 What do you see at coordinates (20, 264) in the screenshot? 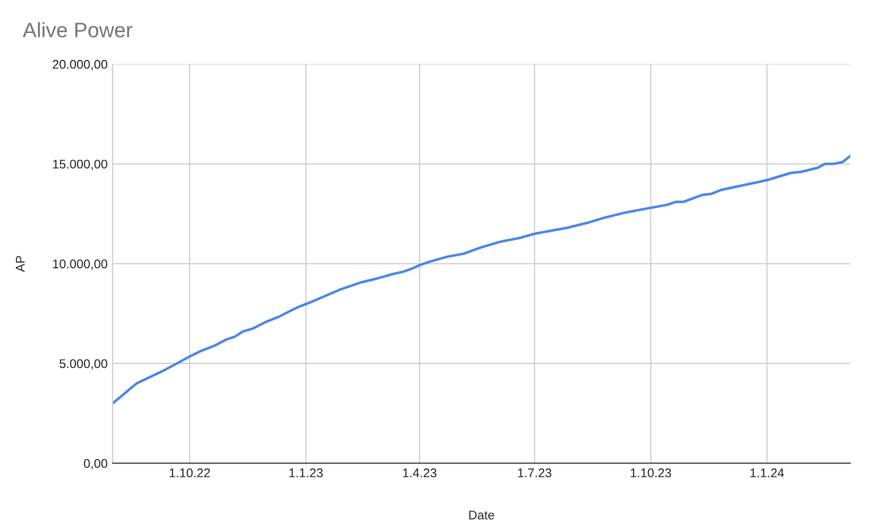
I see `y-axis-title: AP` at bounding box center [20, 264].